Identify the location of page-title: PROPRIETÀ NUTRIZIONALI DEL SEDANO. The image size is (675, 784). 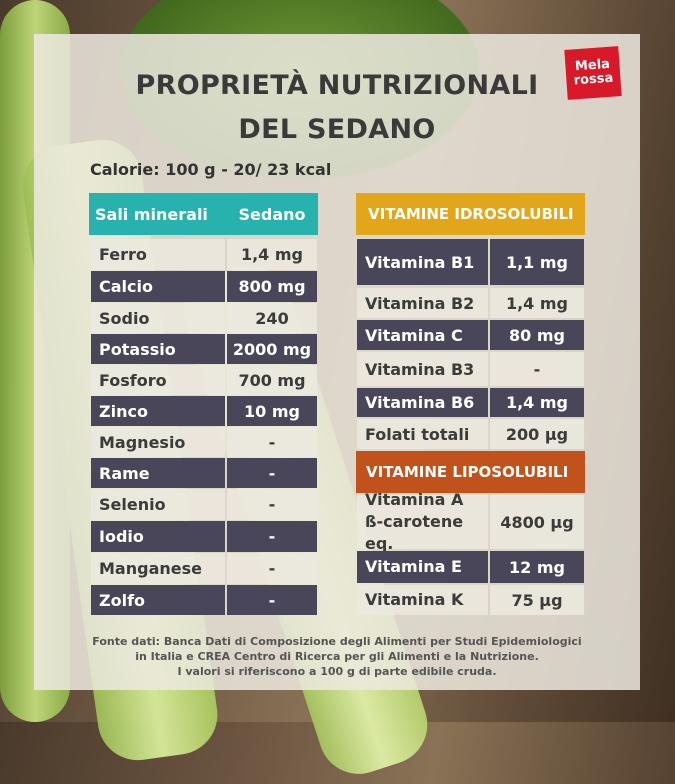
(337, 108).